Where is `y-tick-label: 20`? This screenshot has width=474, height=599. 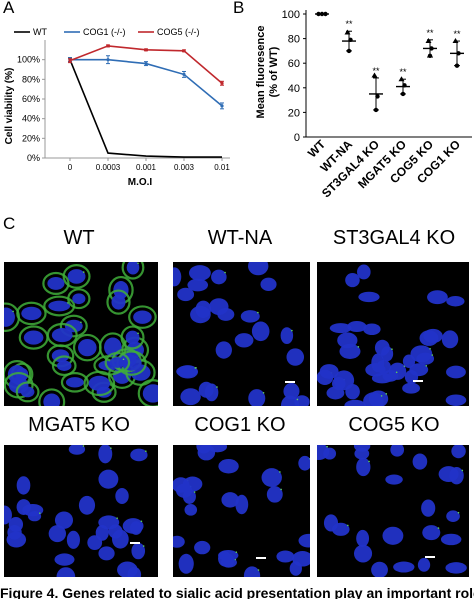
y-tick-label: 20 is located at coordinates (294, 113).